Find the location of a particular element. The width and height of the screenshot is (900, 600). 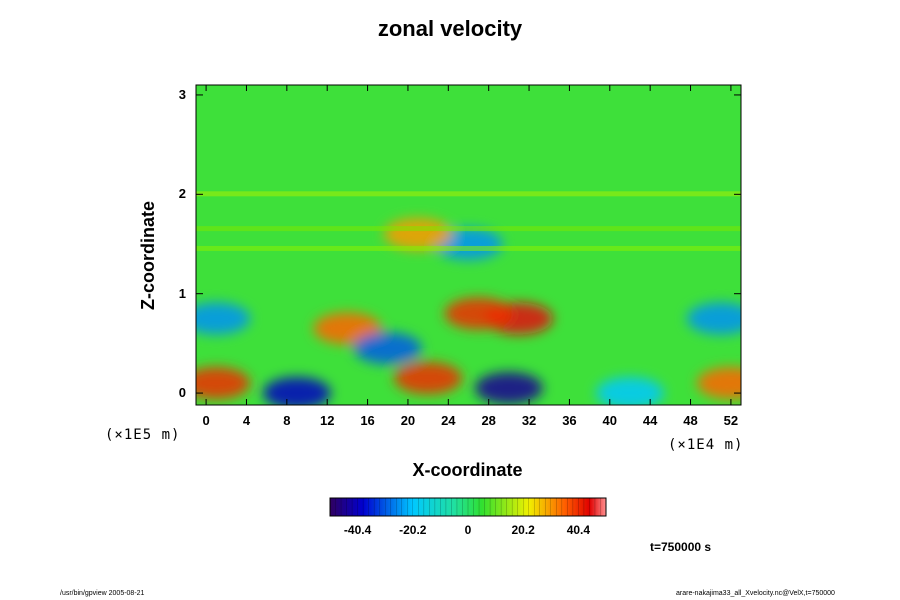

x-tick-label: 48 is located at coordinates (690, 420).